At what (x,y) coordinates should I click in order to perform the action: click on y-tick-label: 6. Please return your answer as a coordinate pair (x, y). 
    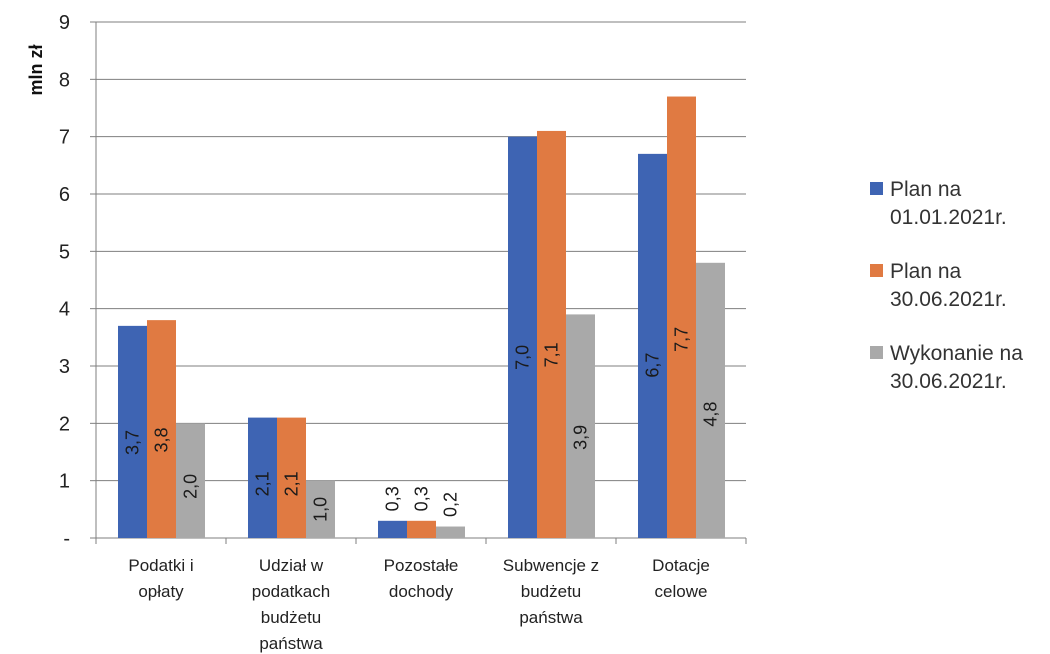
    Looking at the image, I should click on (64, 195).